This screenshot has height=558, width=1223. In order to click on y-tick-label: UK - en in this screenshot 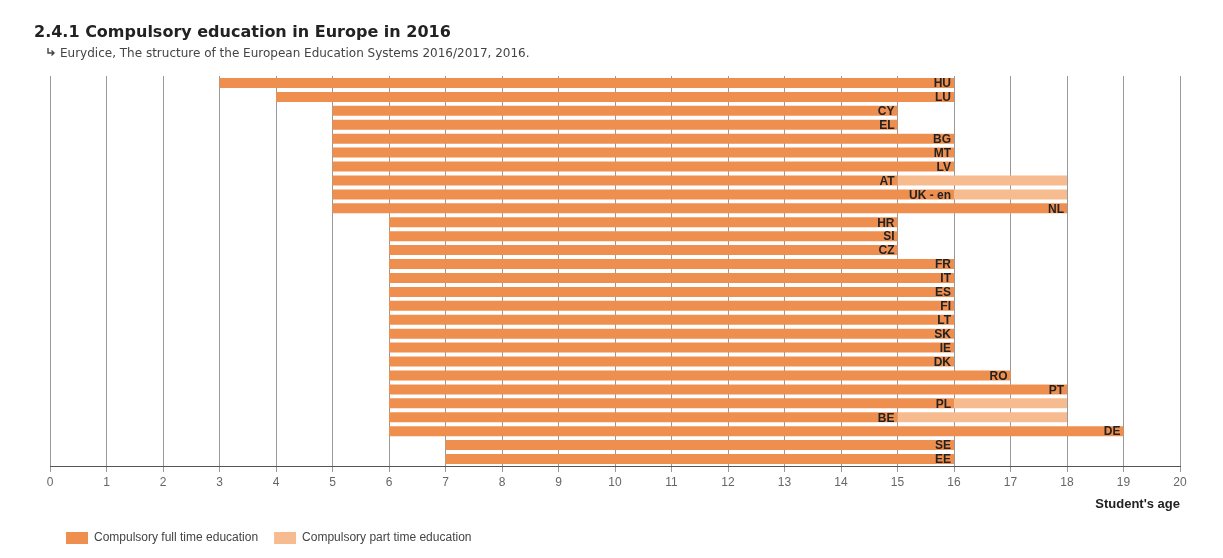, I will do `click(930, 194)`.